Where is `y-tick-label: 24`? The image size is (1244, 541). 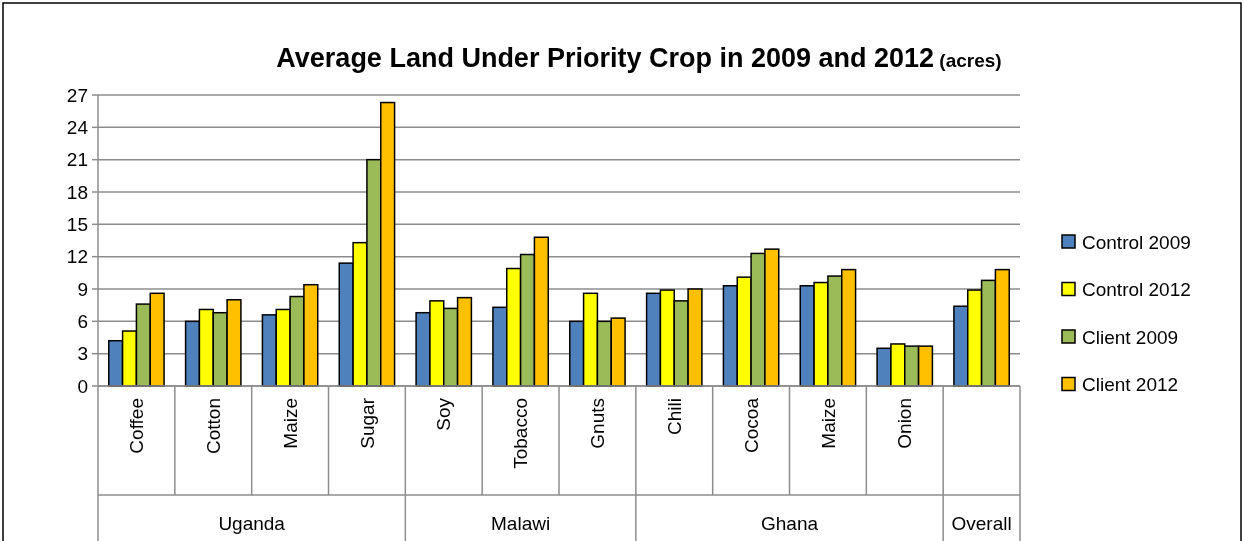 y-tick-label: 24 is located at coordinates (77, 127).